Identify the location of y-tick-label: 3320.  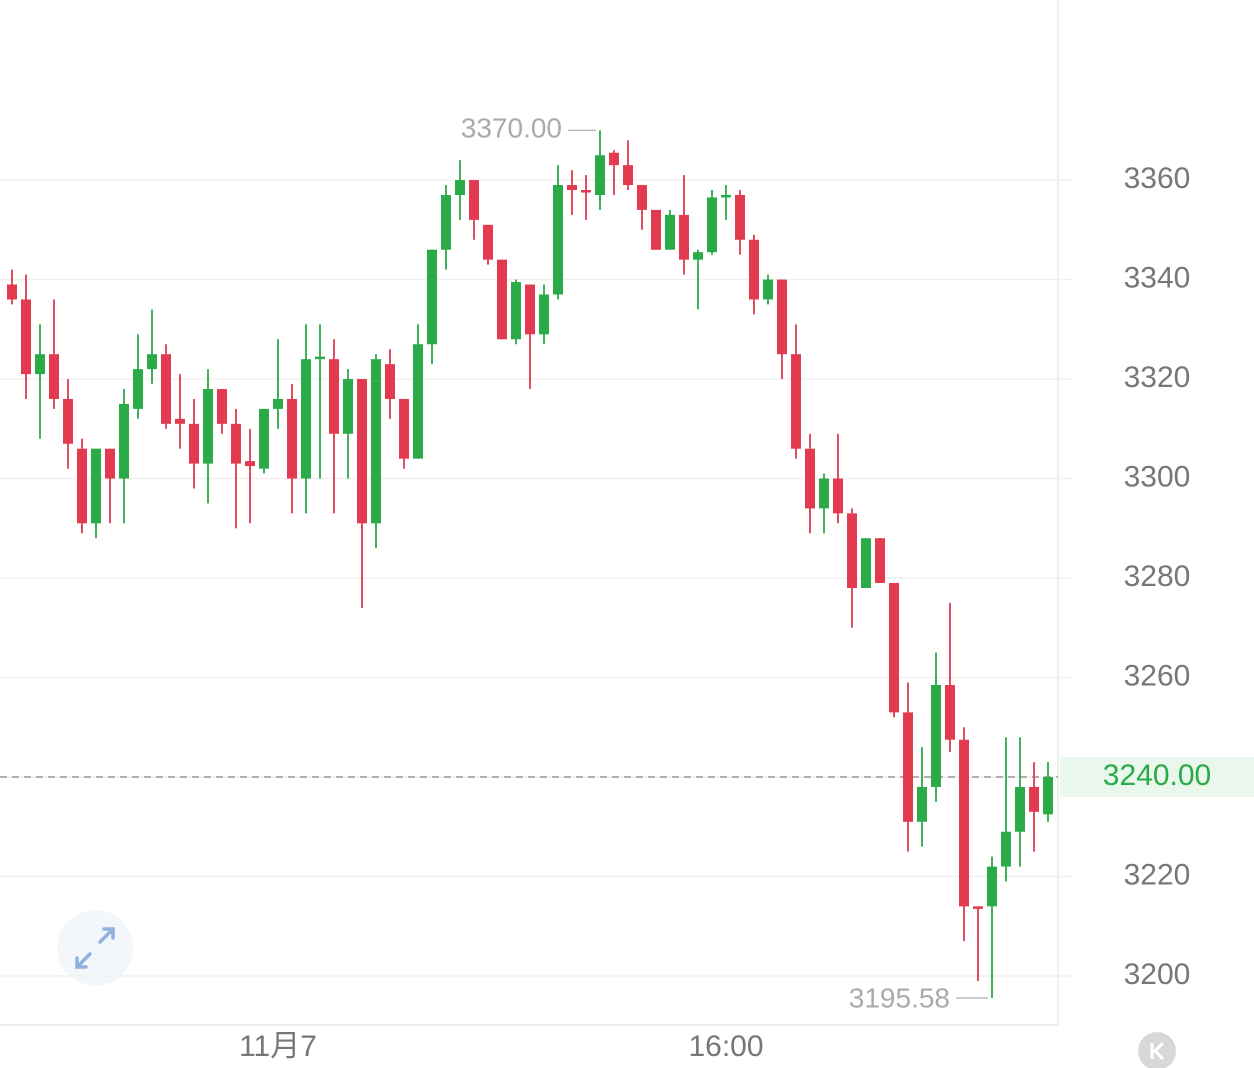
(1157, 377).